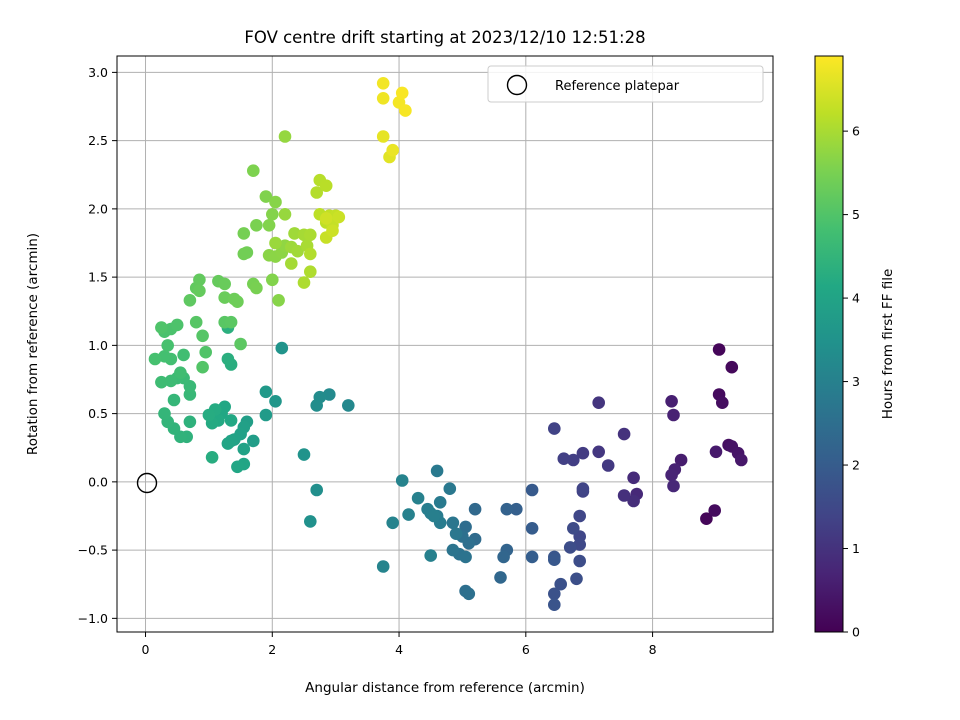 This screenshot has width=960, height=720. I want to click on y-tick-label: 0.5, so click(98, 413).